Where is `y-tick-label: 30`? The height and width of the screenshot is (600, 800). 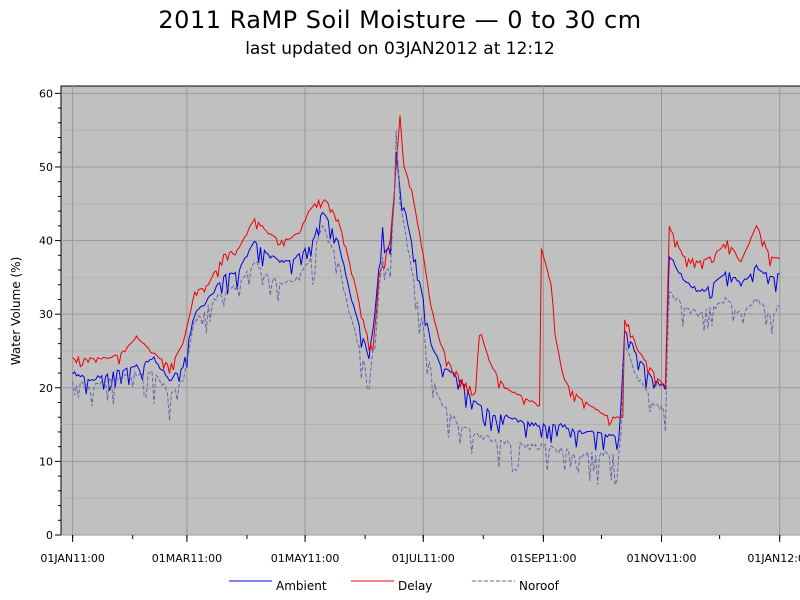 y-tick-label: 30 is located at coordinates (46, 314).